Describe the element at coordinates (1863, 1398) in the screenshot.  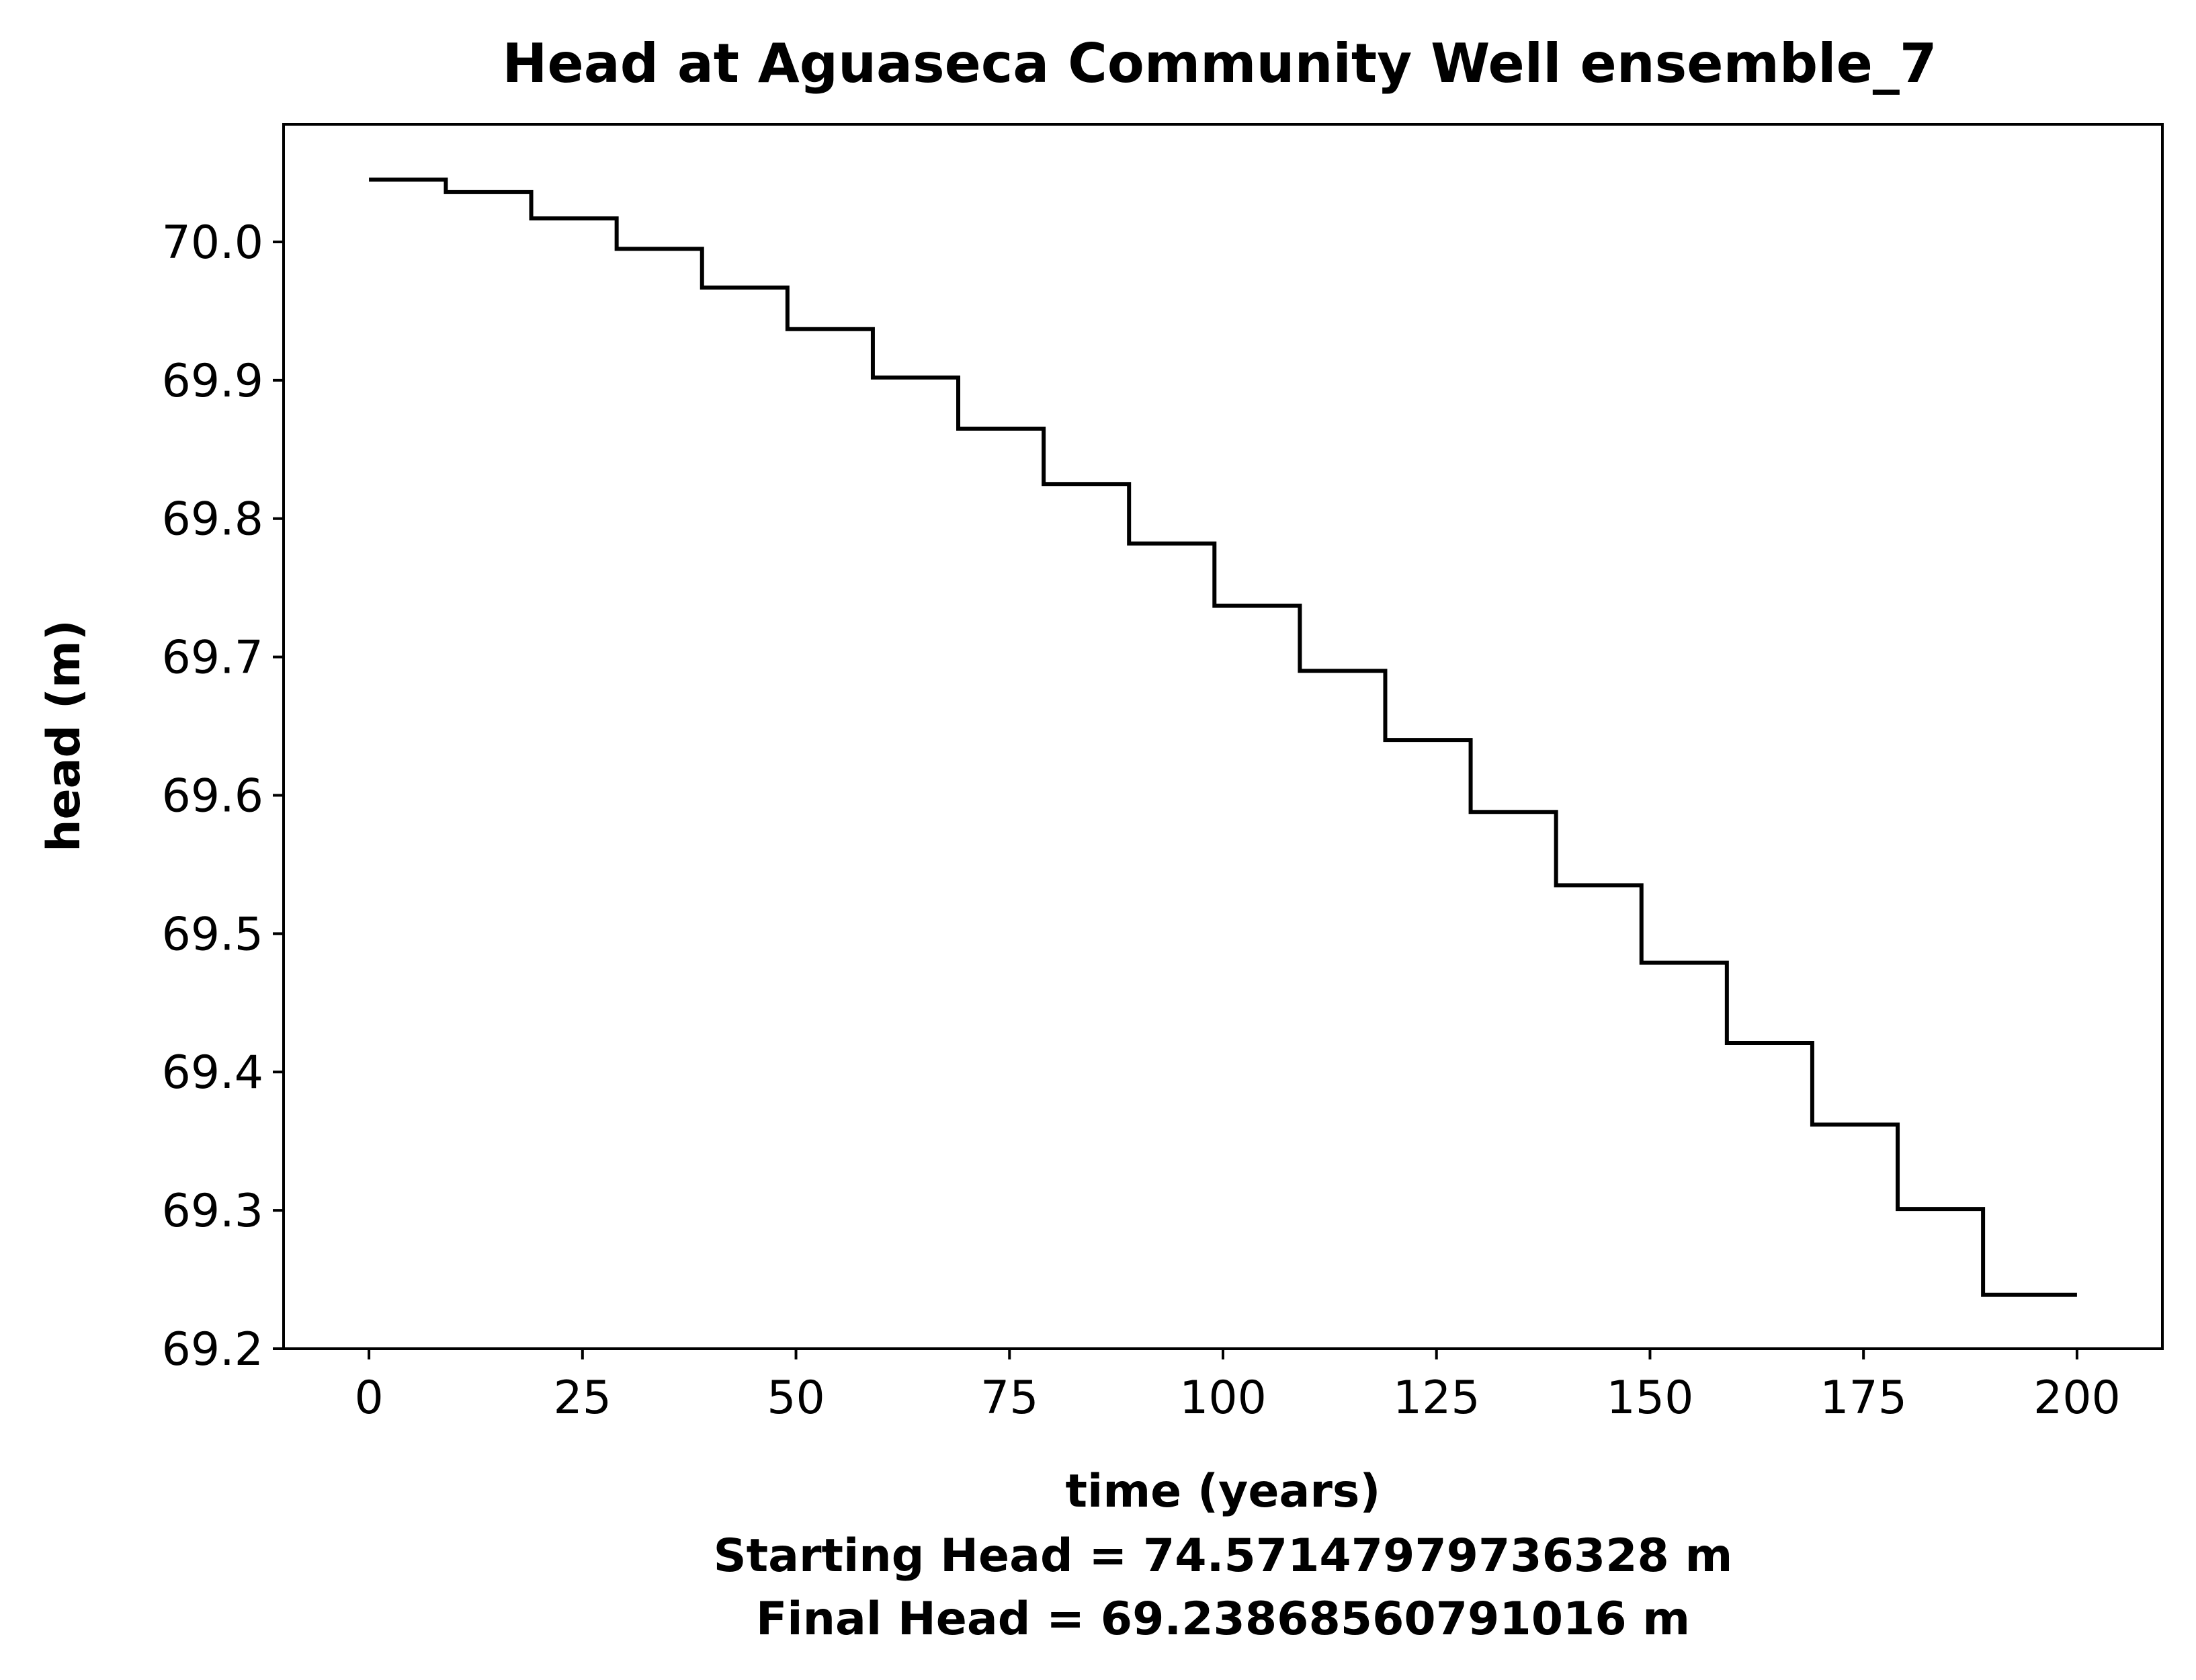
I see `x-tick-label: 175` at that location.